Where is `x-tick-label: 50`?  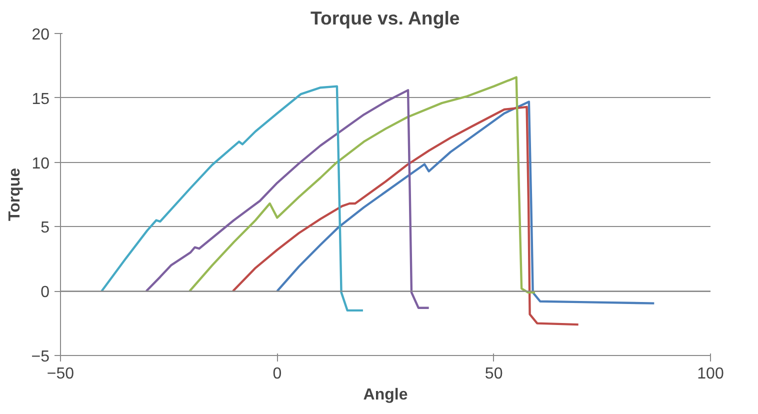 x-tick-label: 50 is located at coordinates (493, 374).